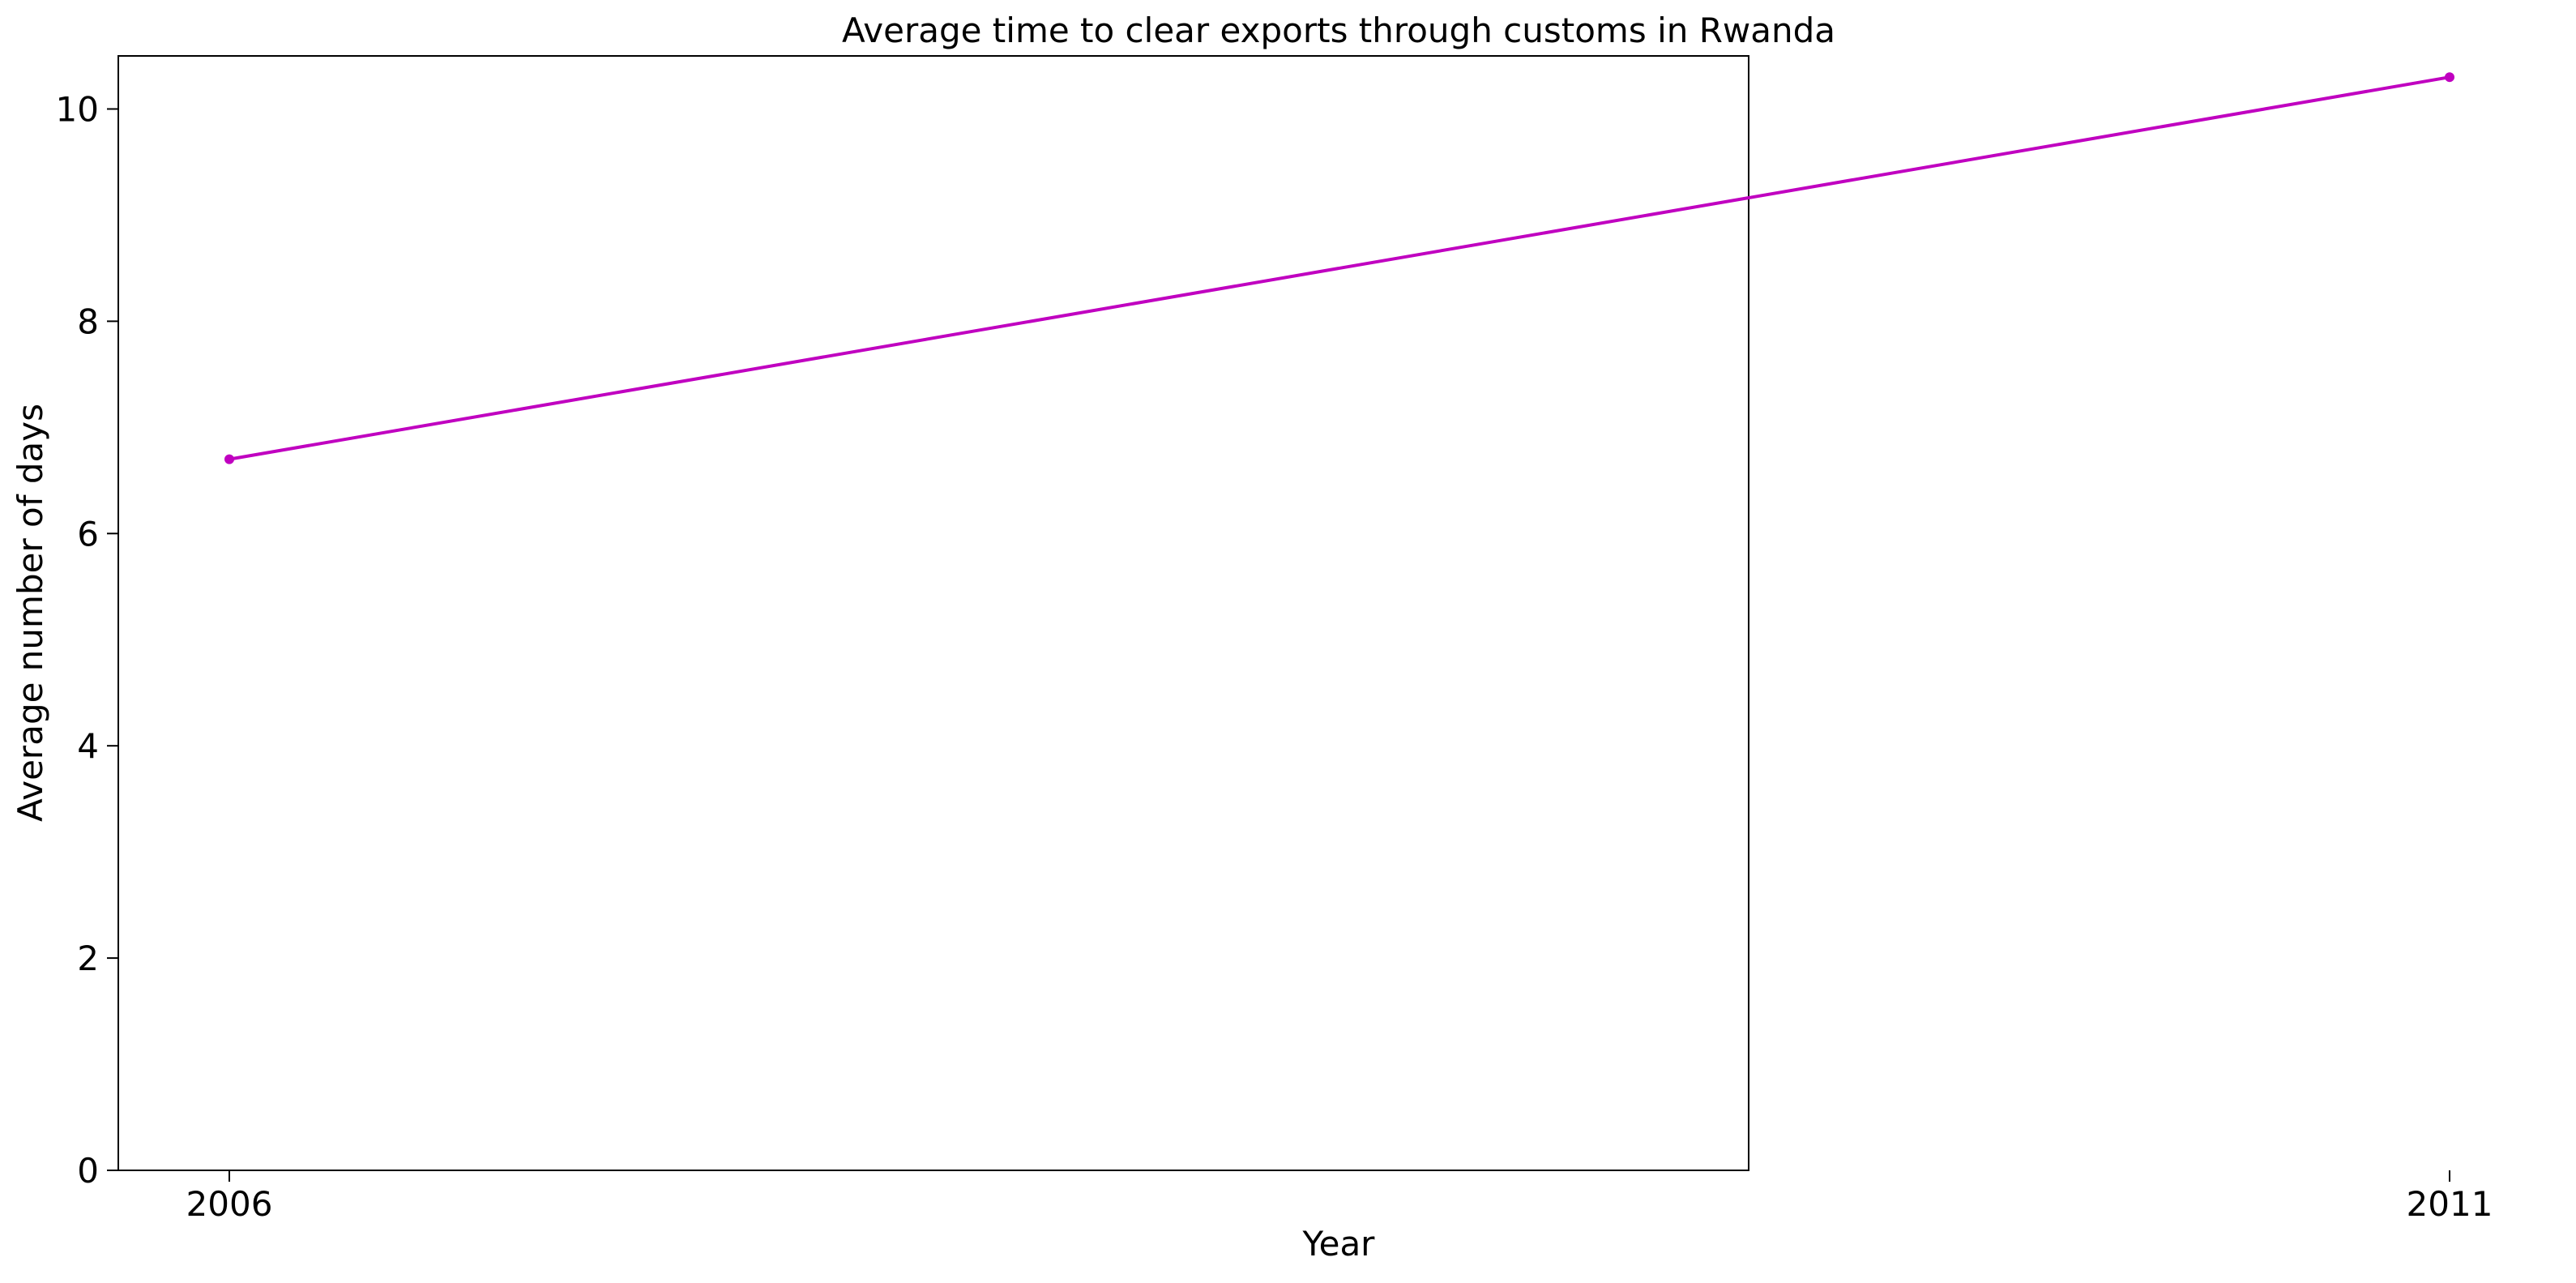 The image size is (2576, 1283). I want to click on y-axis: 0 2 4 6 8 10, so click(87, 640).